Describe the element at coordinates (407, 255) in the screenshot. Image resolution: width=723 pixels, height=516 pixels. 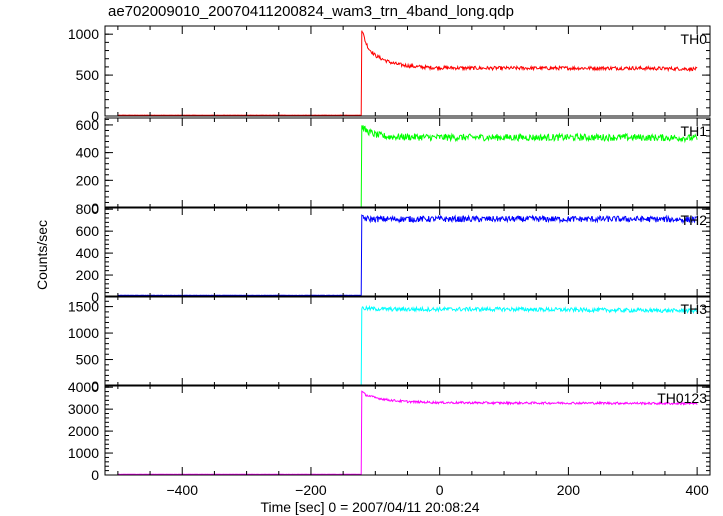
I see `series-line-th2` at that location.